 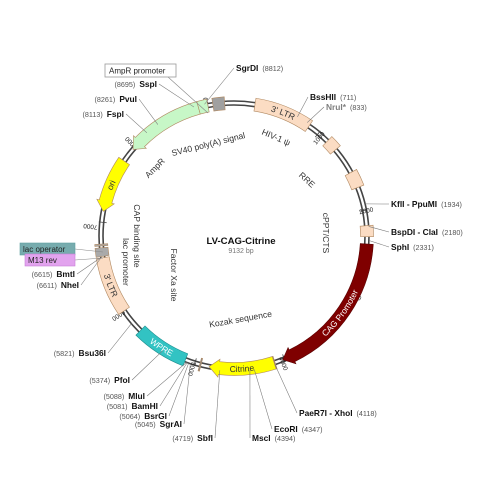 I want to click on site-pos-bspdi-clai: (2180), so click(x=452, y=232).